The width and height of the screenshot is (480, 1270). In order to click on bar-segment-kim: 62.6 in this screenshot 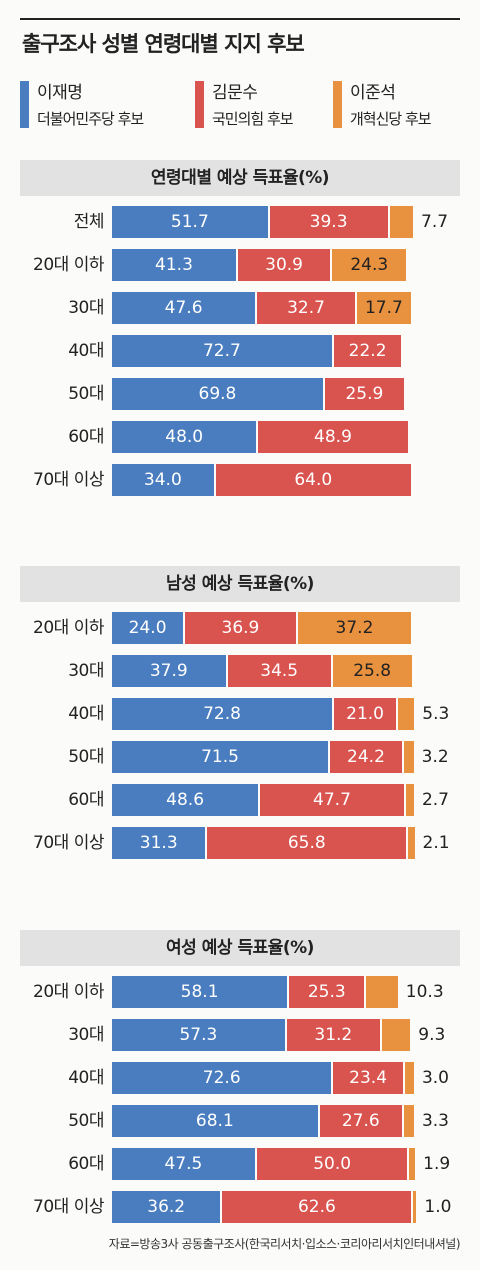, I will do `click(318, 1207)`.